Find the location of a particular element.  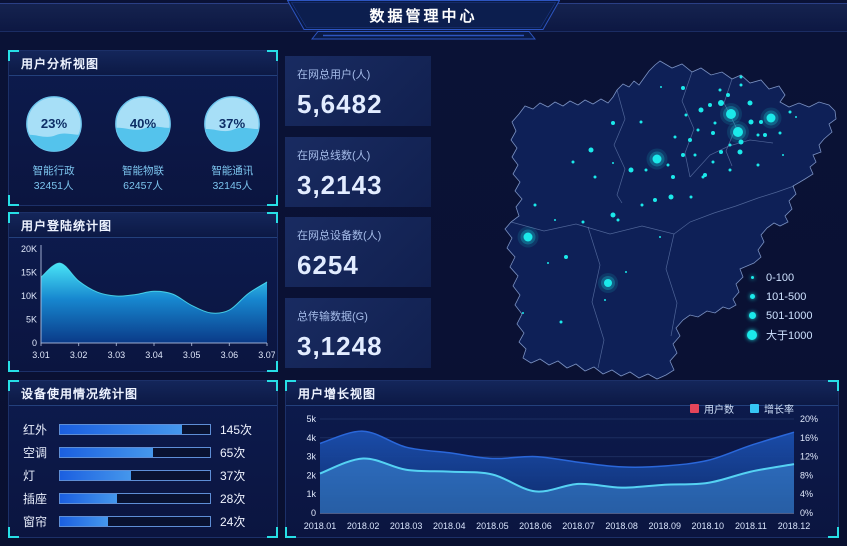

legend-label: 增长率 is located at coordinates (779, 410).